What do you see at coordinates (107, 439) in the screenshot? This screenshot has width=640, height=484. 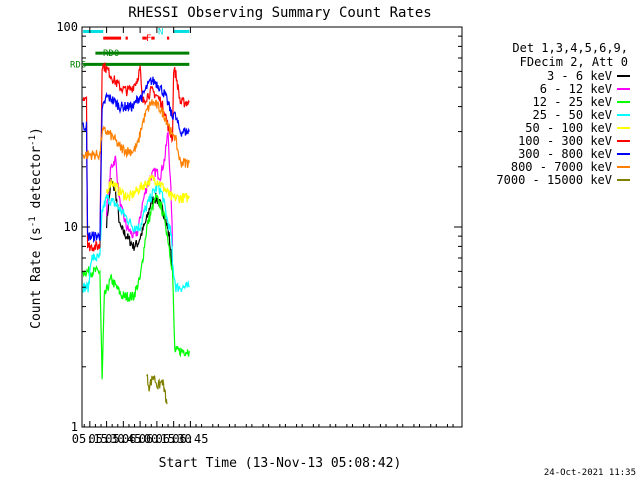 I see `x-tick-label-1: 05:30` at bounding box center [107, 439].